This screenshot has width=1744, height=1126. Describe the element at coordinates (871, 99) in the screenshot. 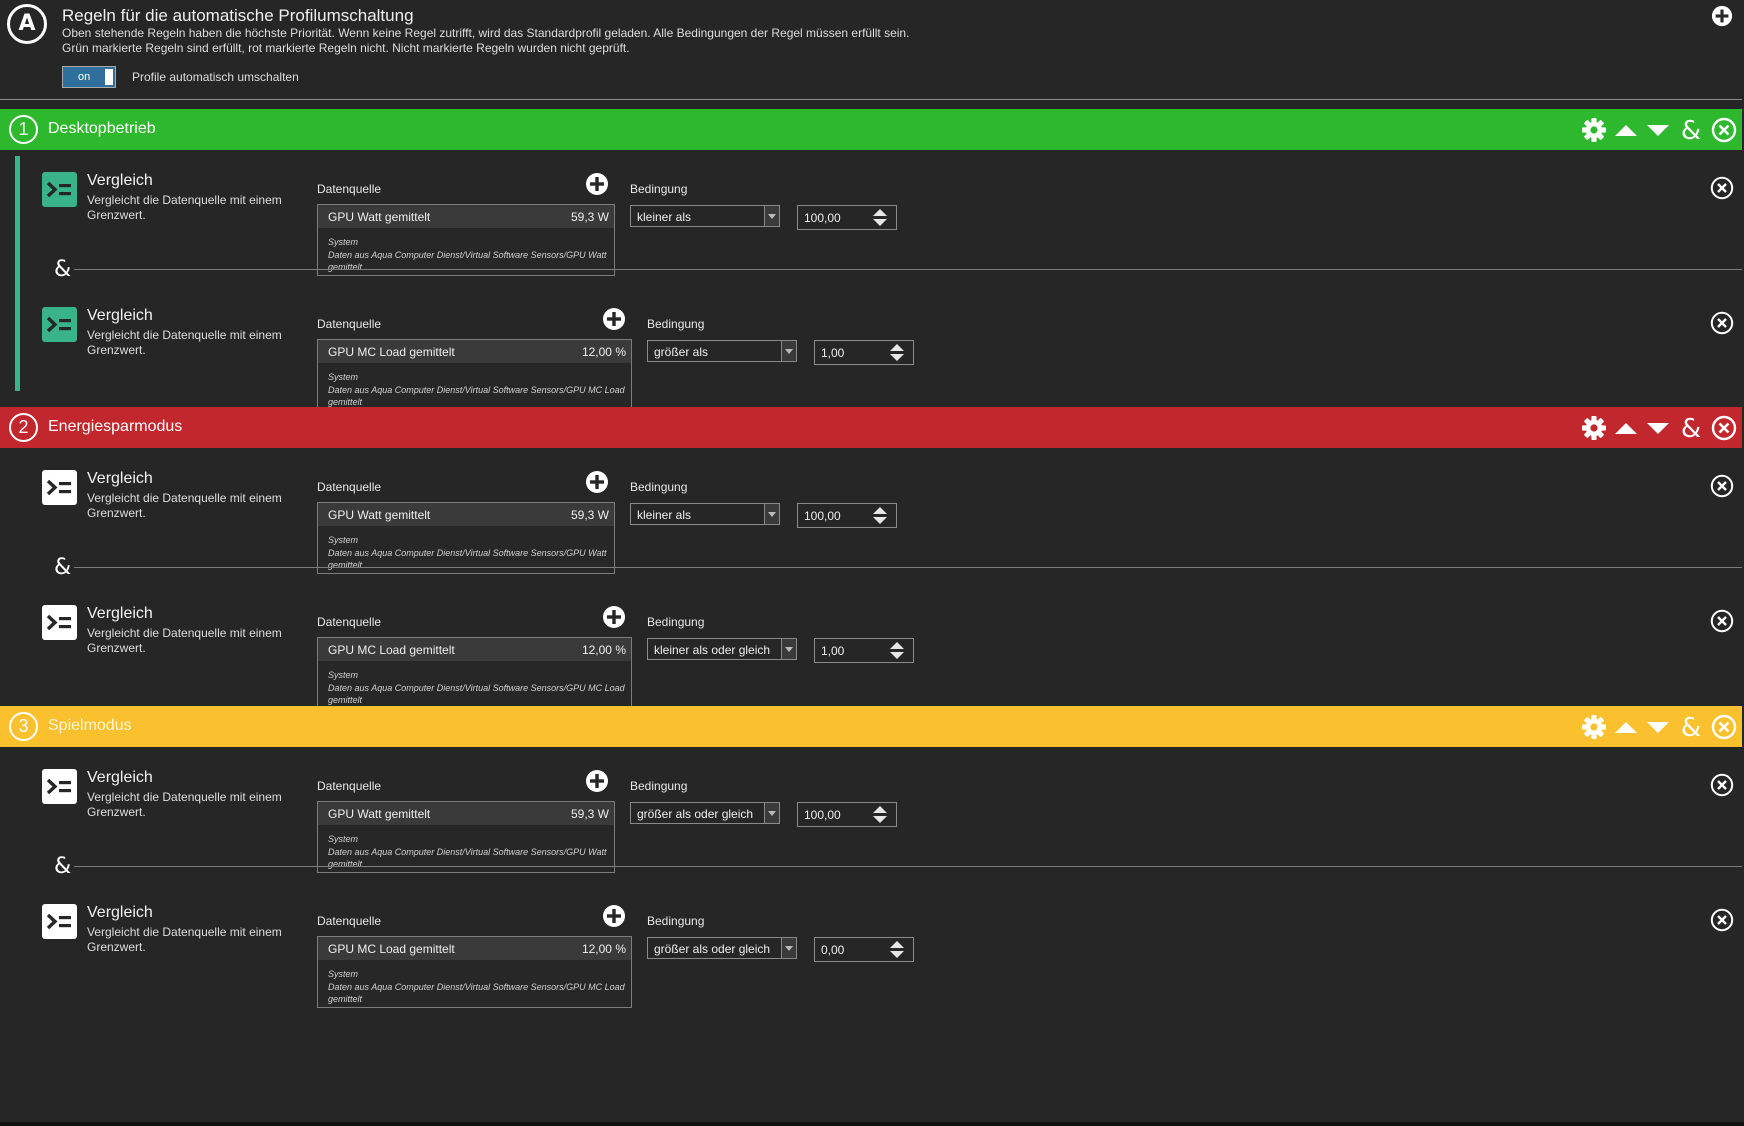

I see `header-divider` at that location.